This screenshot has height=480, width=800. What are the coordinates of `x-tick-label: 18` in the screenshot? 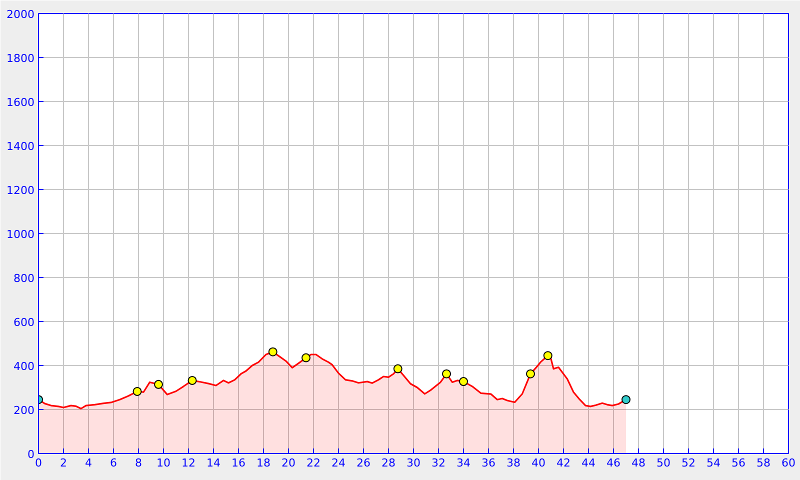 It's located at (263, 463).